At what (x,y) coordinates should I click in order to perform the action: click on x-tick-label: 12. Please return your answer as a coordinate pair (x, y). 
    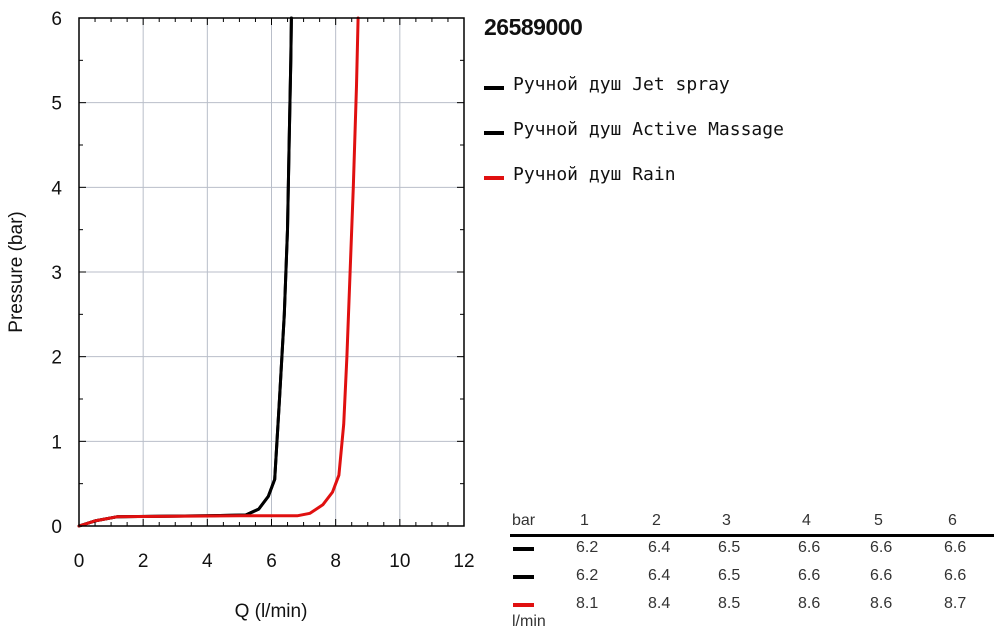
    Looking at the image, I should click on (463, 561).